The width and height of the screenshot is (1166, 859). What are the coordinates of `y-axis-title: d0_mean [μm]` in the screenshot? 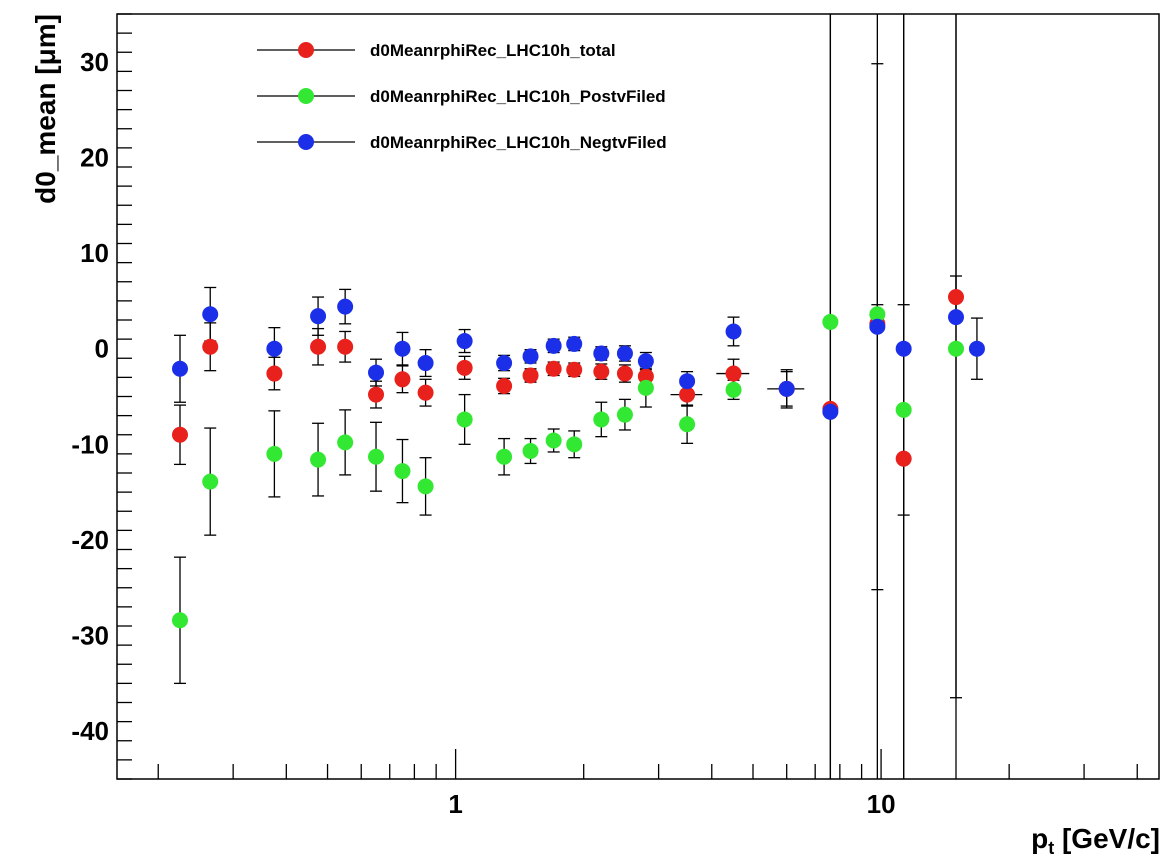 It's located at (45, 109).